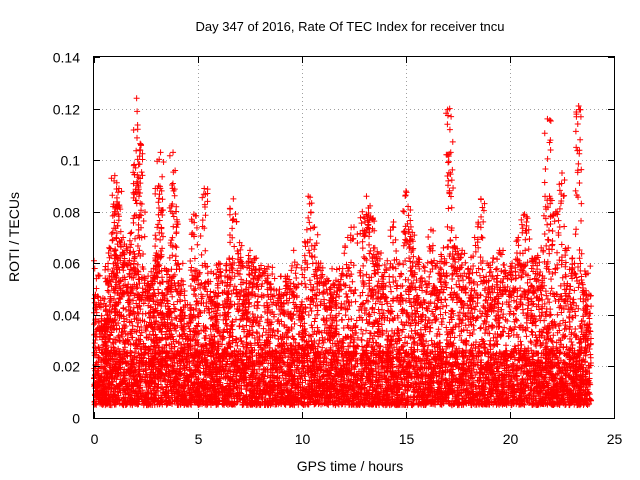  What do you see at coordinates (447, 357) in the screenshot?
I see `data-point` at bounding box center [447, 357].